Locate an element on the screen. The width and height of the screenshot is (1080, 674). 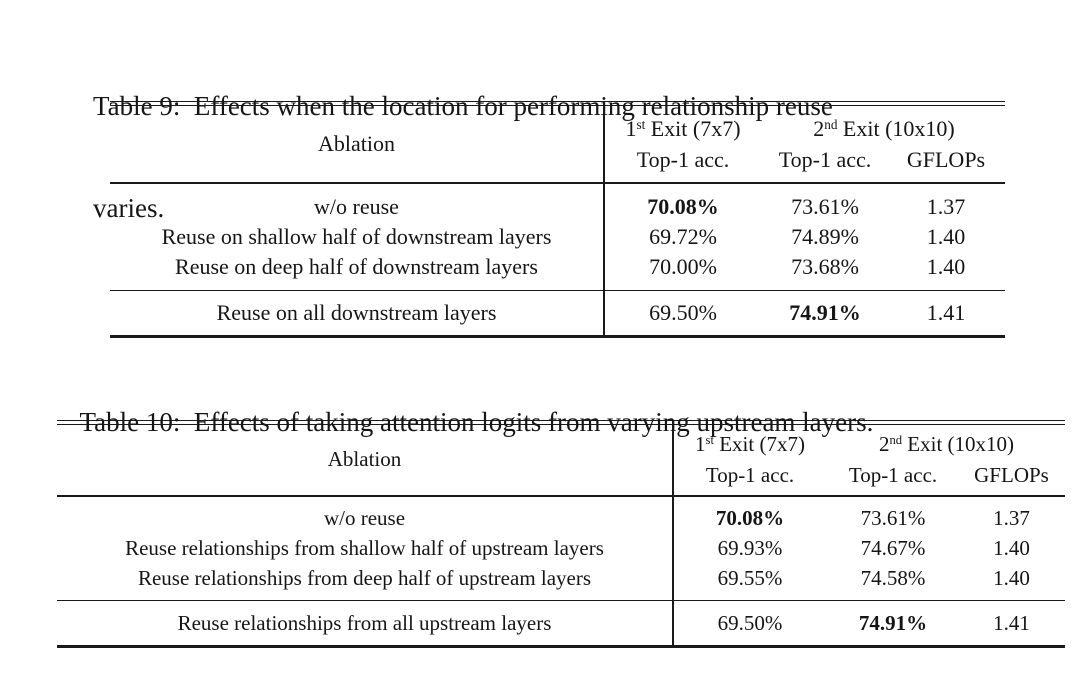
table10-column-divider is located at coordinates (673, 534).